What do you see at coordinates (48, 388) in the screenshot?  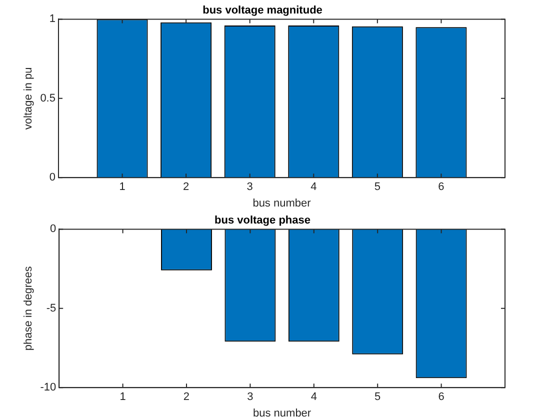 I see `y-tick-label: -10` at bounding box center [48, 388].